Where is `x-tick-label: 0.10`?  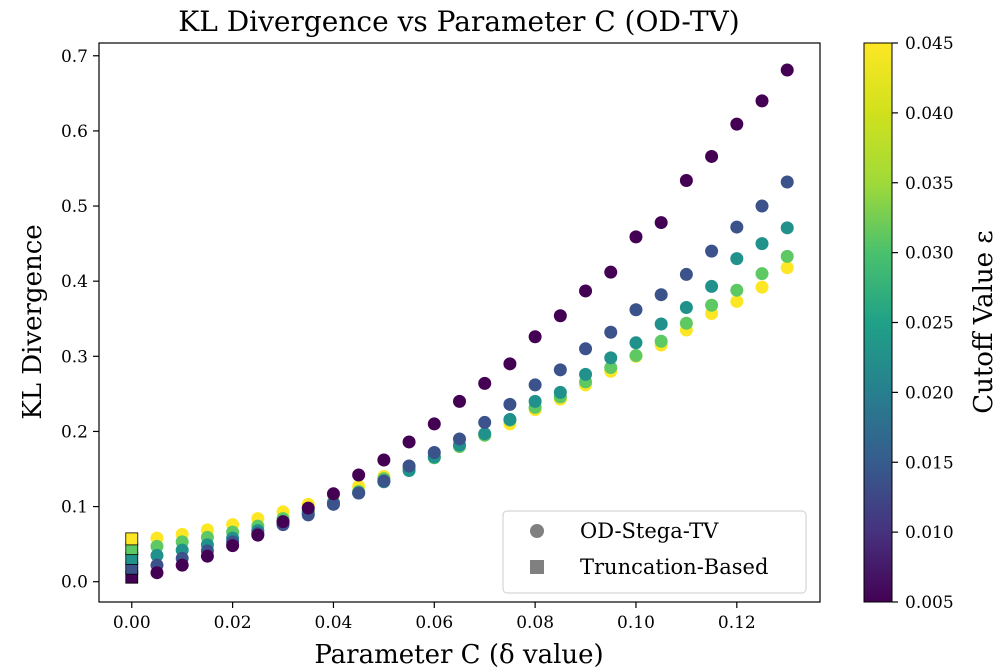
x-tick-label: 0.10 is located at coordinates (636, 623).